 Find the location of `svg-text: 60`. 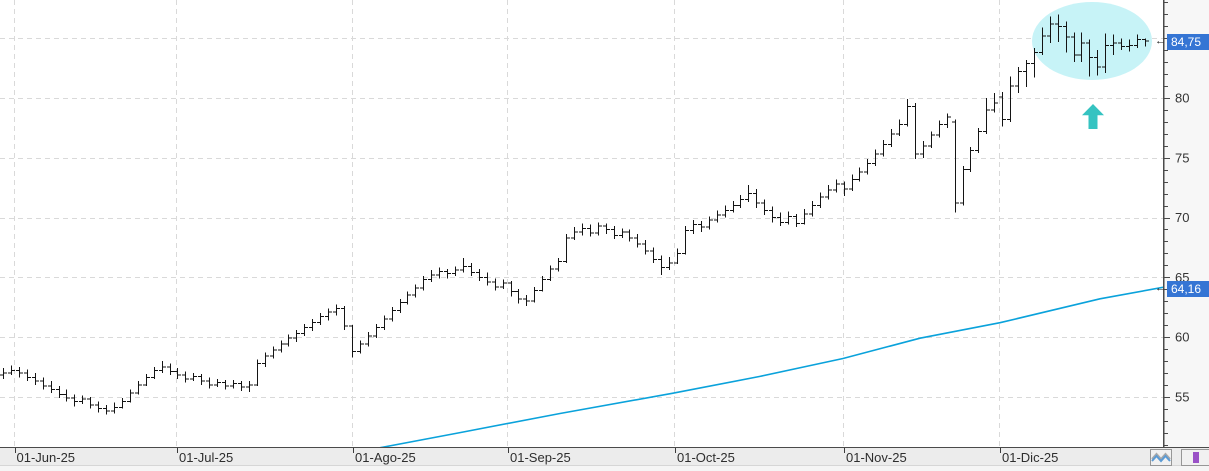

svg-text: 60 is located at coordinates (1182, 337).